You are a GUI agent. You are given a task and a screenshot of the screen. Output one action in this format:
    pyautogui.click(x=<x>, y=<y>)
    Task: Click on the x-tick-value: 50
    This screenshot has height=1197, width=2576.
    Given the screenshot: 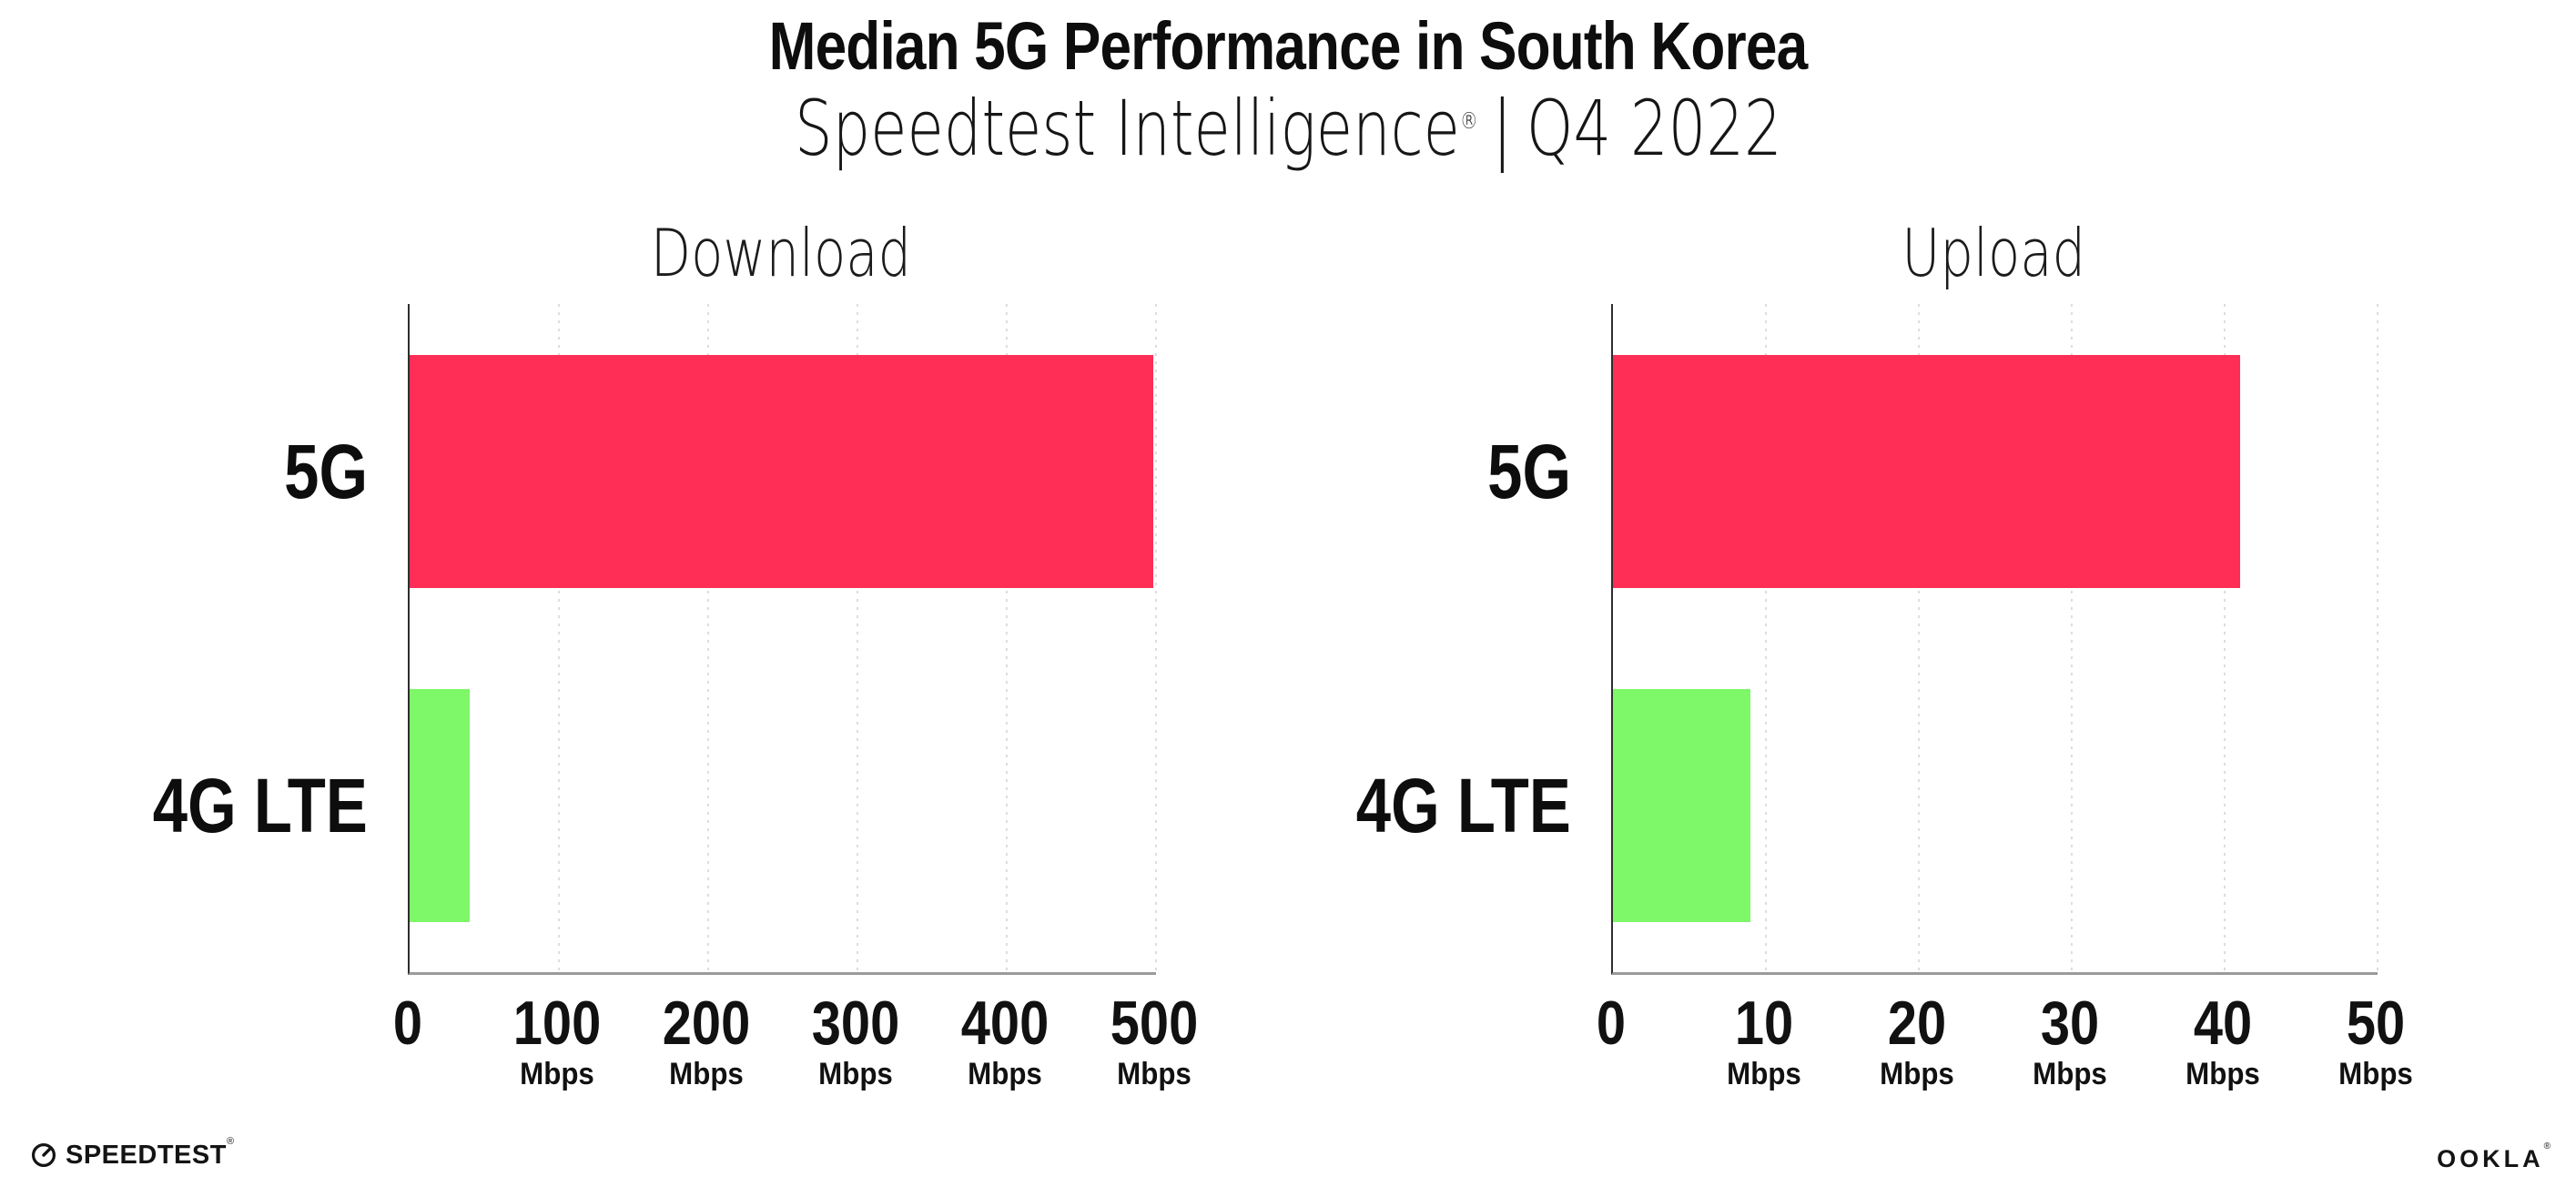 What is the action you would take?
    pyautogui.click(x=2376, y=1024)
    